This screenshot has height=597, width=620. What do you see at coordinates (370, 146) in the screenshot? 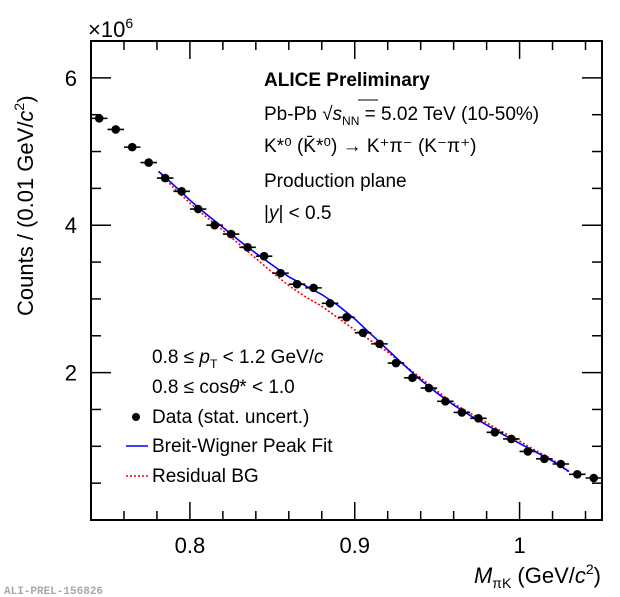
I see `decay-label: K*⁰ (K̄*⁰) → K⁺π⁻ (K⁻π⁺)` at bounding box center [370, 146].